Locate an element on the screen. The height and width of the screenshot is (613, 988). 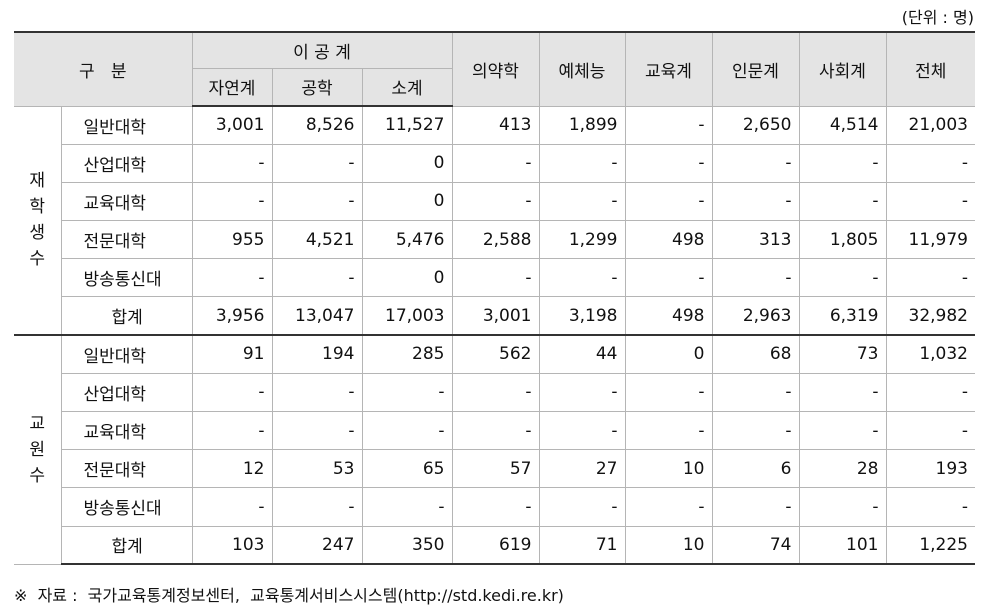
header-sogye: 소계 is located at coordinates (406, 87).